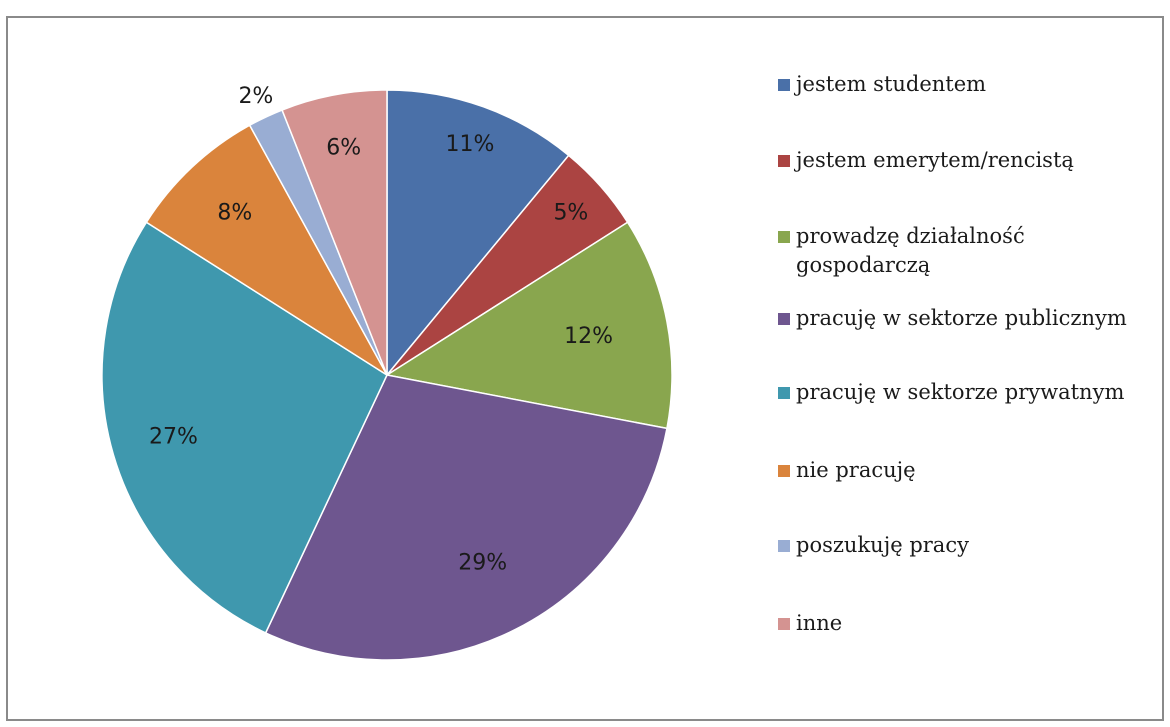  Describe the element at coordinates (891, 84) in the screenshot. I see `legend-label: jestem studentem` at that location.